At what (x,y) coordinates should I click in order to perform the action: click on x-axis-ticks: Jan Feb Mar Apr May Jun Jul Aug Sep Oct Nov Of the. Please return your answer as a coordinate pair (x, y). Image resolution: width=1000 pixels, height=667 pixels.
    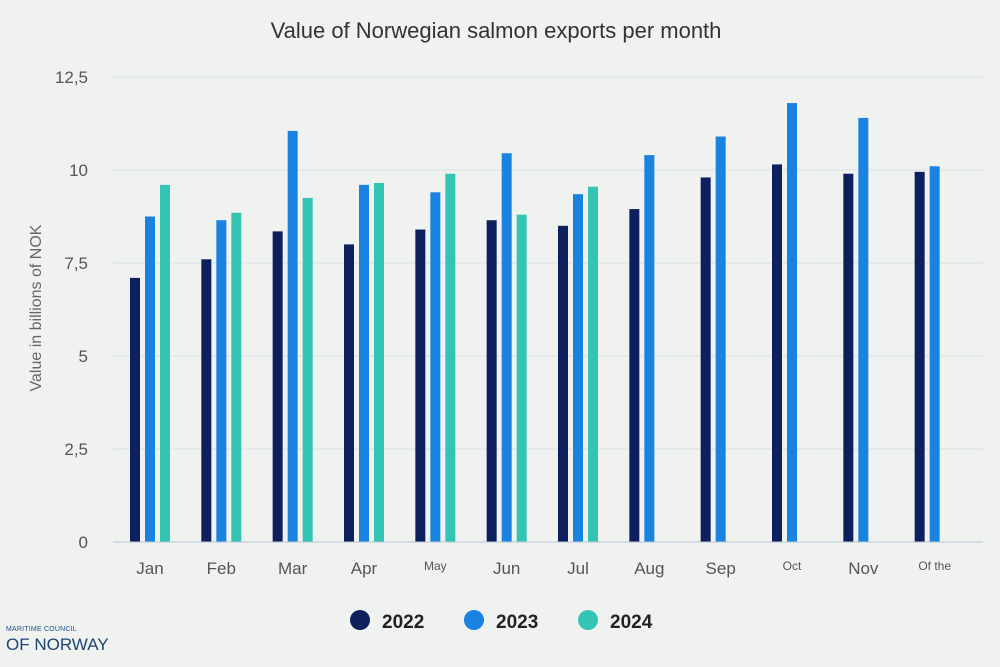
    Looking at the image, I should click on (543, 568).